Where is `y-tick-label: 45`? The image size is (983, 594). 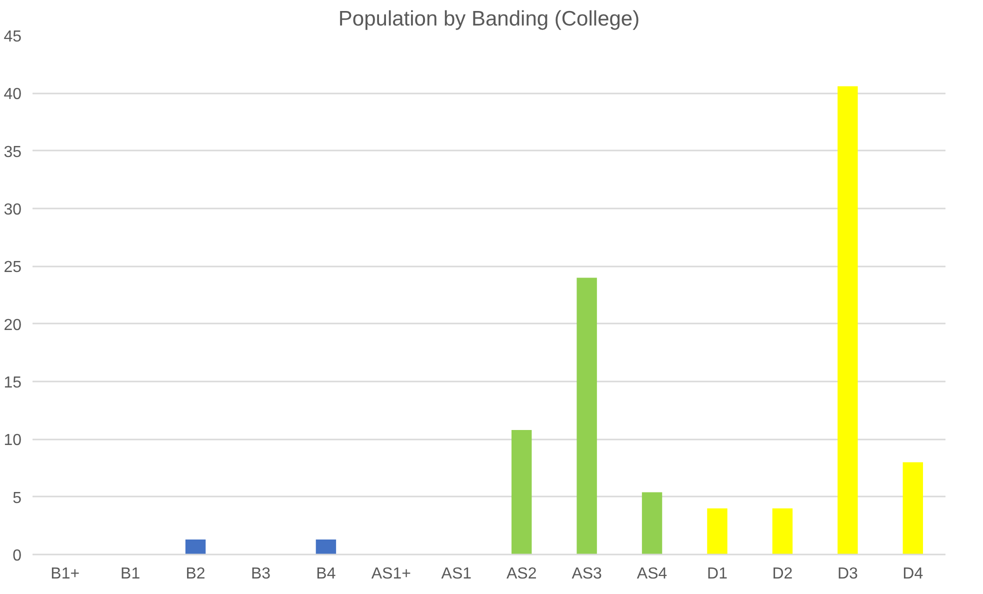 y-tick-label: 45 is located at coordinates (13, 37).